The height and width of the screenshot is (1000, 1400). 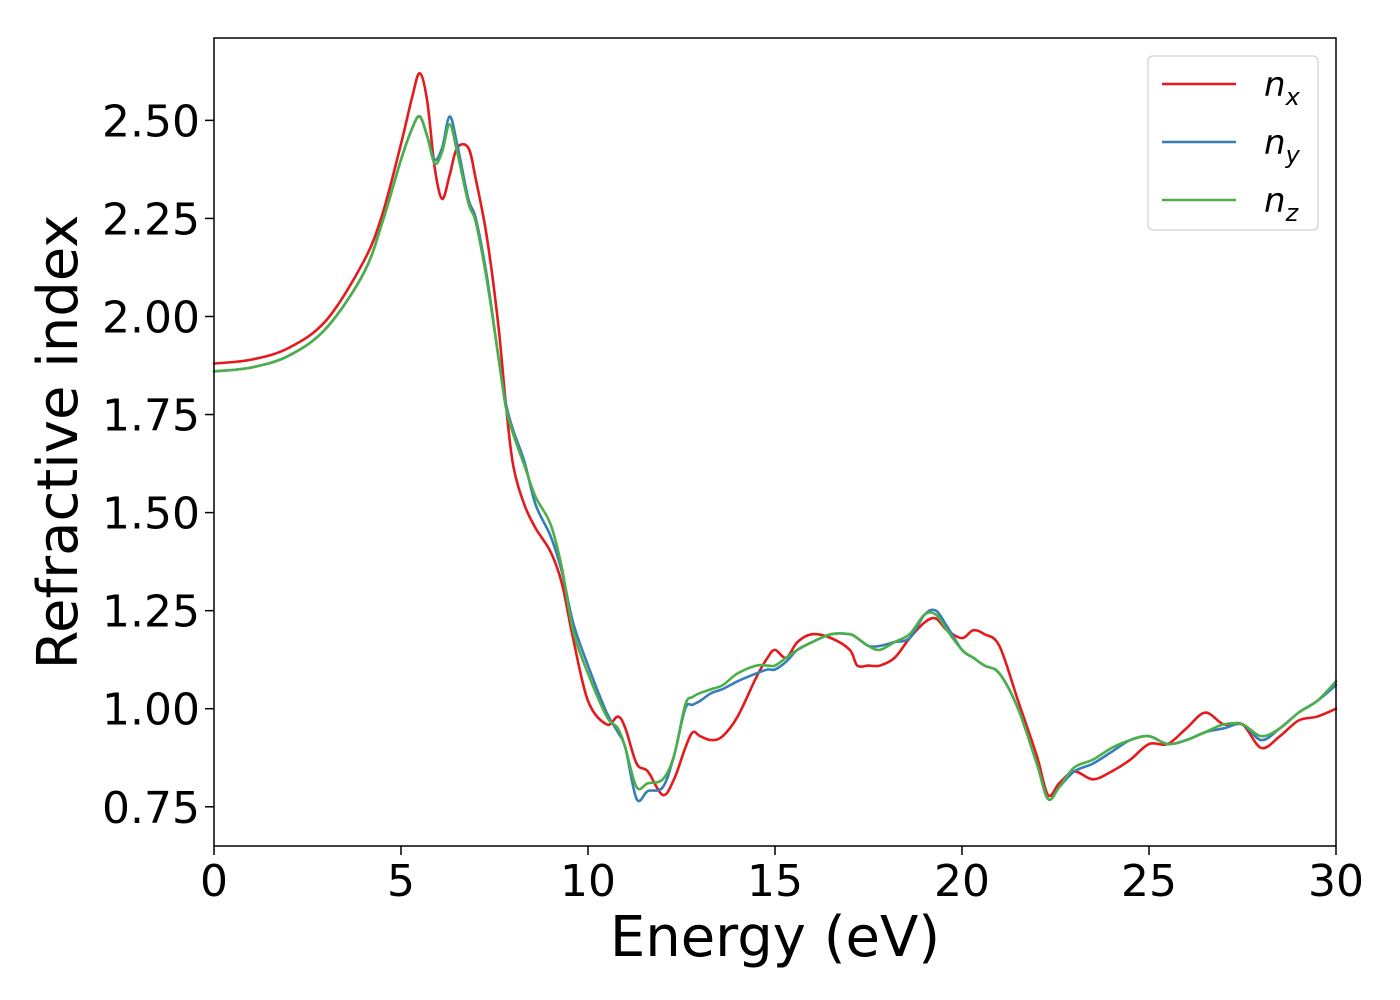 What do you see at coordinates (151, 317) in the screenshot?
I see `y-tick-label: 2.00` at bounding box center [151, 317].